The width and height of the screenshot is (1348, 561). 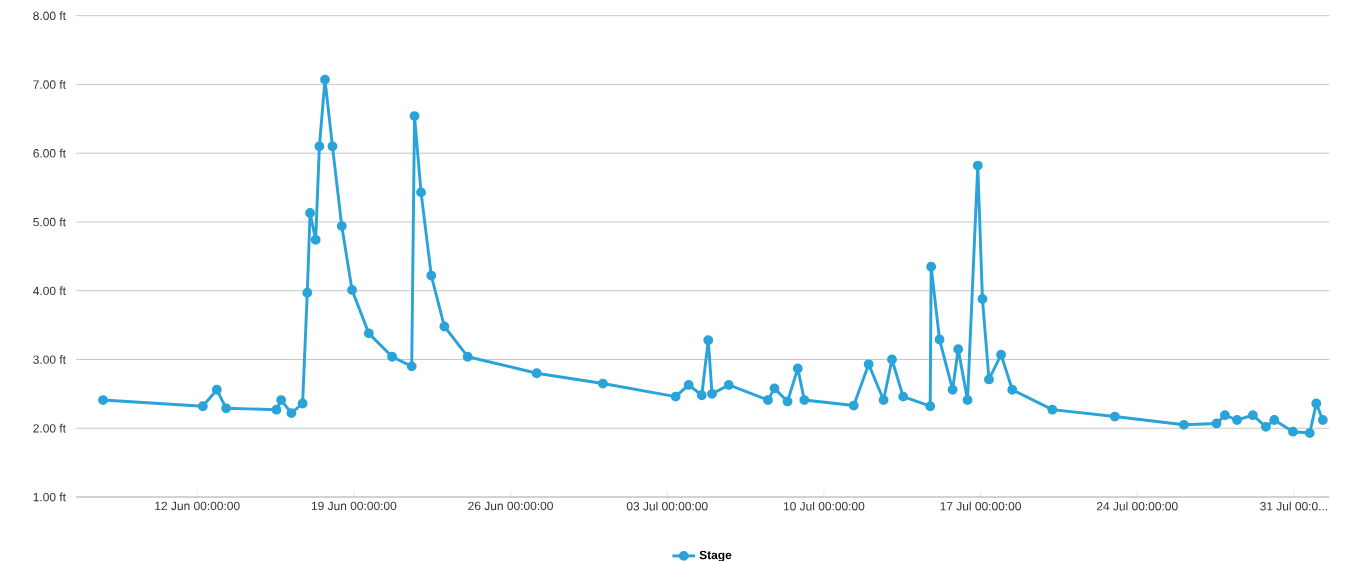 I want to click on y-tick-label: 6.00 ft, so click(x=49, y=153).